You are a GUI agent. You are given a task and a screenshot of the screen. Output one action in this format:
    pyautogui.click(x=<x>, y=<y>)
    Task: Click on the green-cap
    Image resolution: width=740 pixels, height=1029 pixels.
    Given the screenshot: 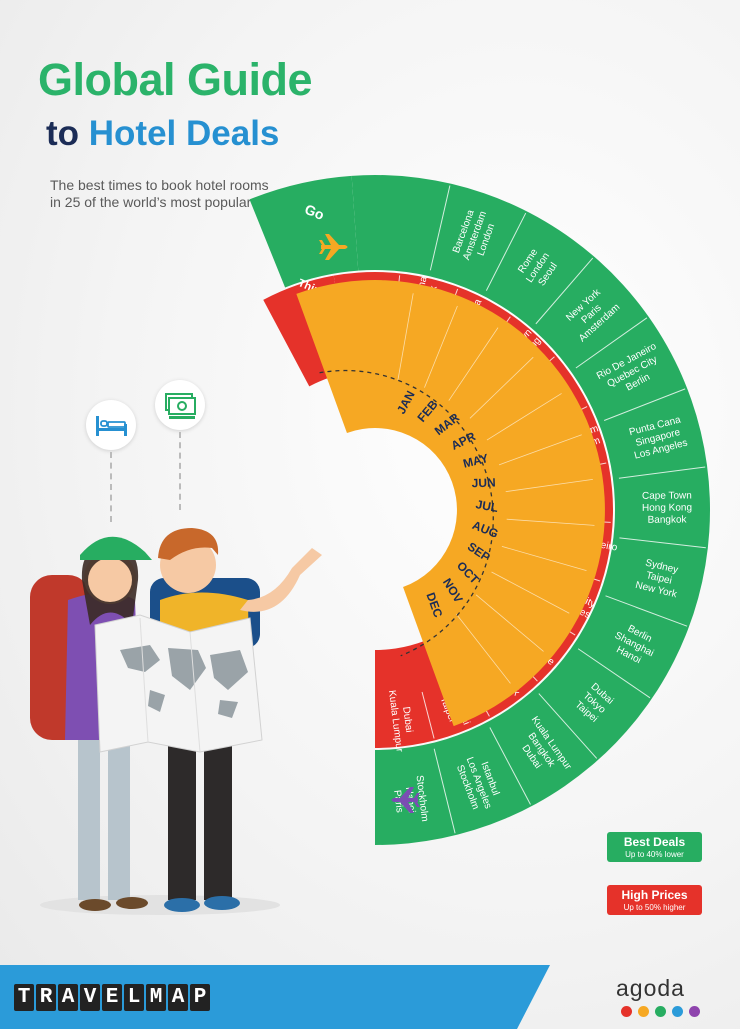 What is the action you would take?
    pyautogui.click(x=116, y=548)
    